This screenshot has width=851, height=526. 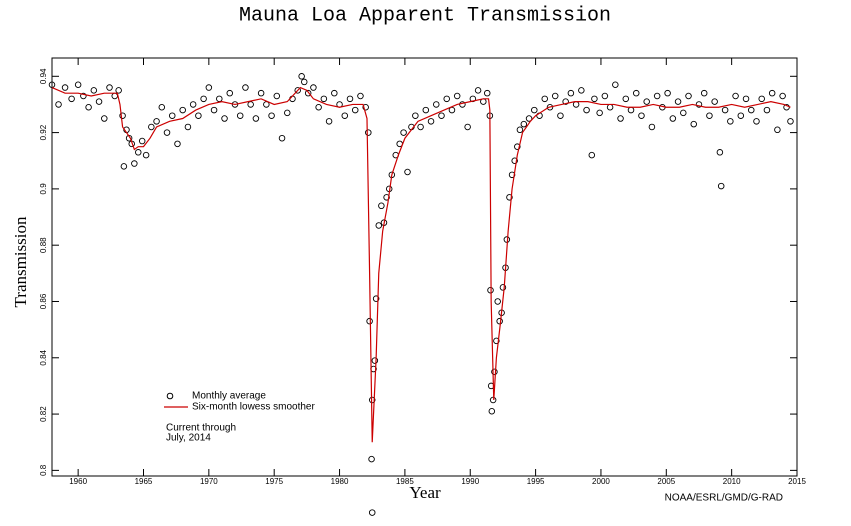 What do you see at coordinates (43, 357) in the screenshot?
I see `y-tick-label: 0.84` at bounding box center [43, 357].